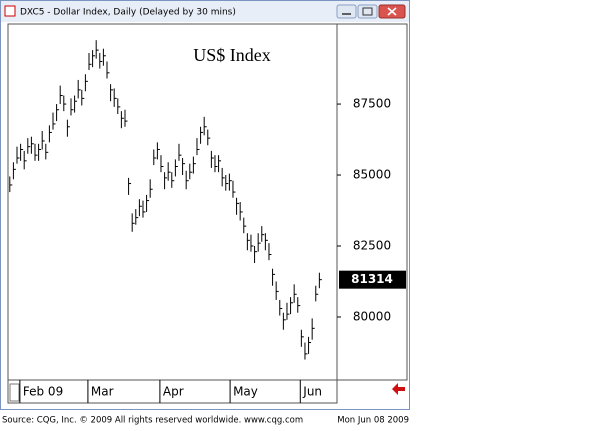 This screenshot has width=600, height=431. I want to click on footer-date: Mon Jun 08 2009, so click(373, 421).